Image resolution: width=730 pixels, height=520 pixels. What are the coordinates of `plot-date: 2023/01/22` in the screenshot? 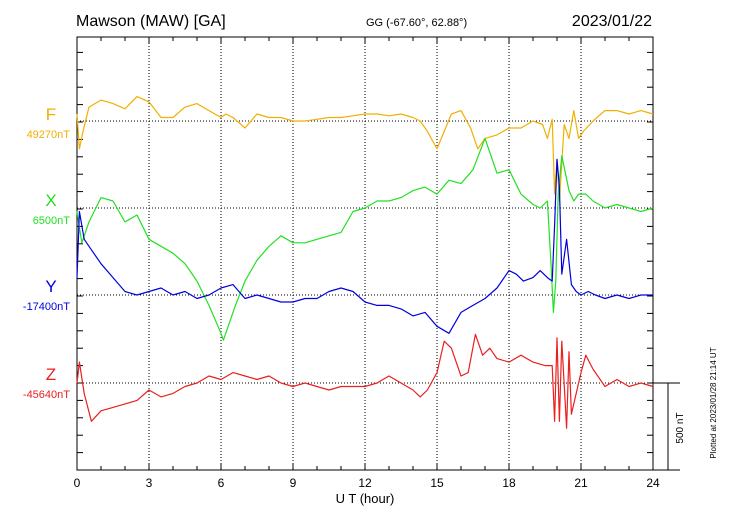 It's located at (612, 21).